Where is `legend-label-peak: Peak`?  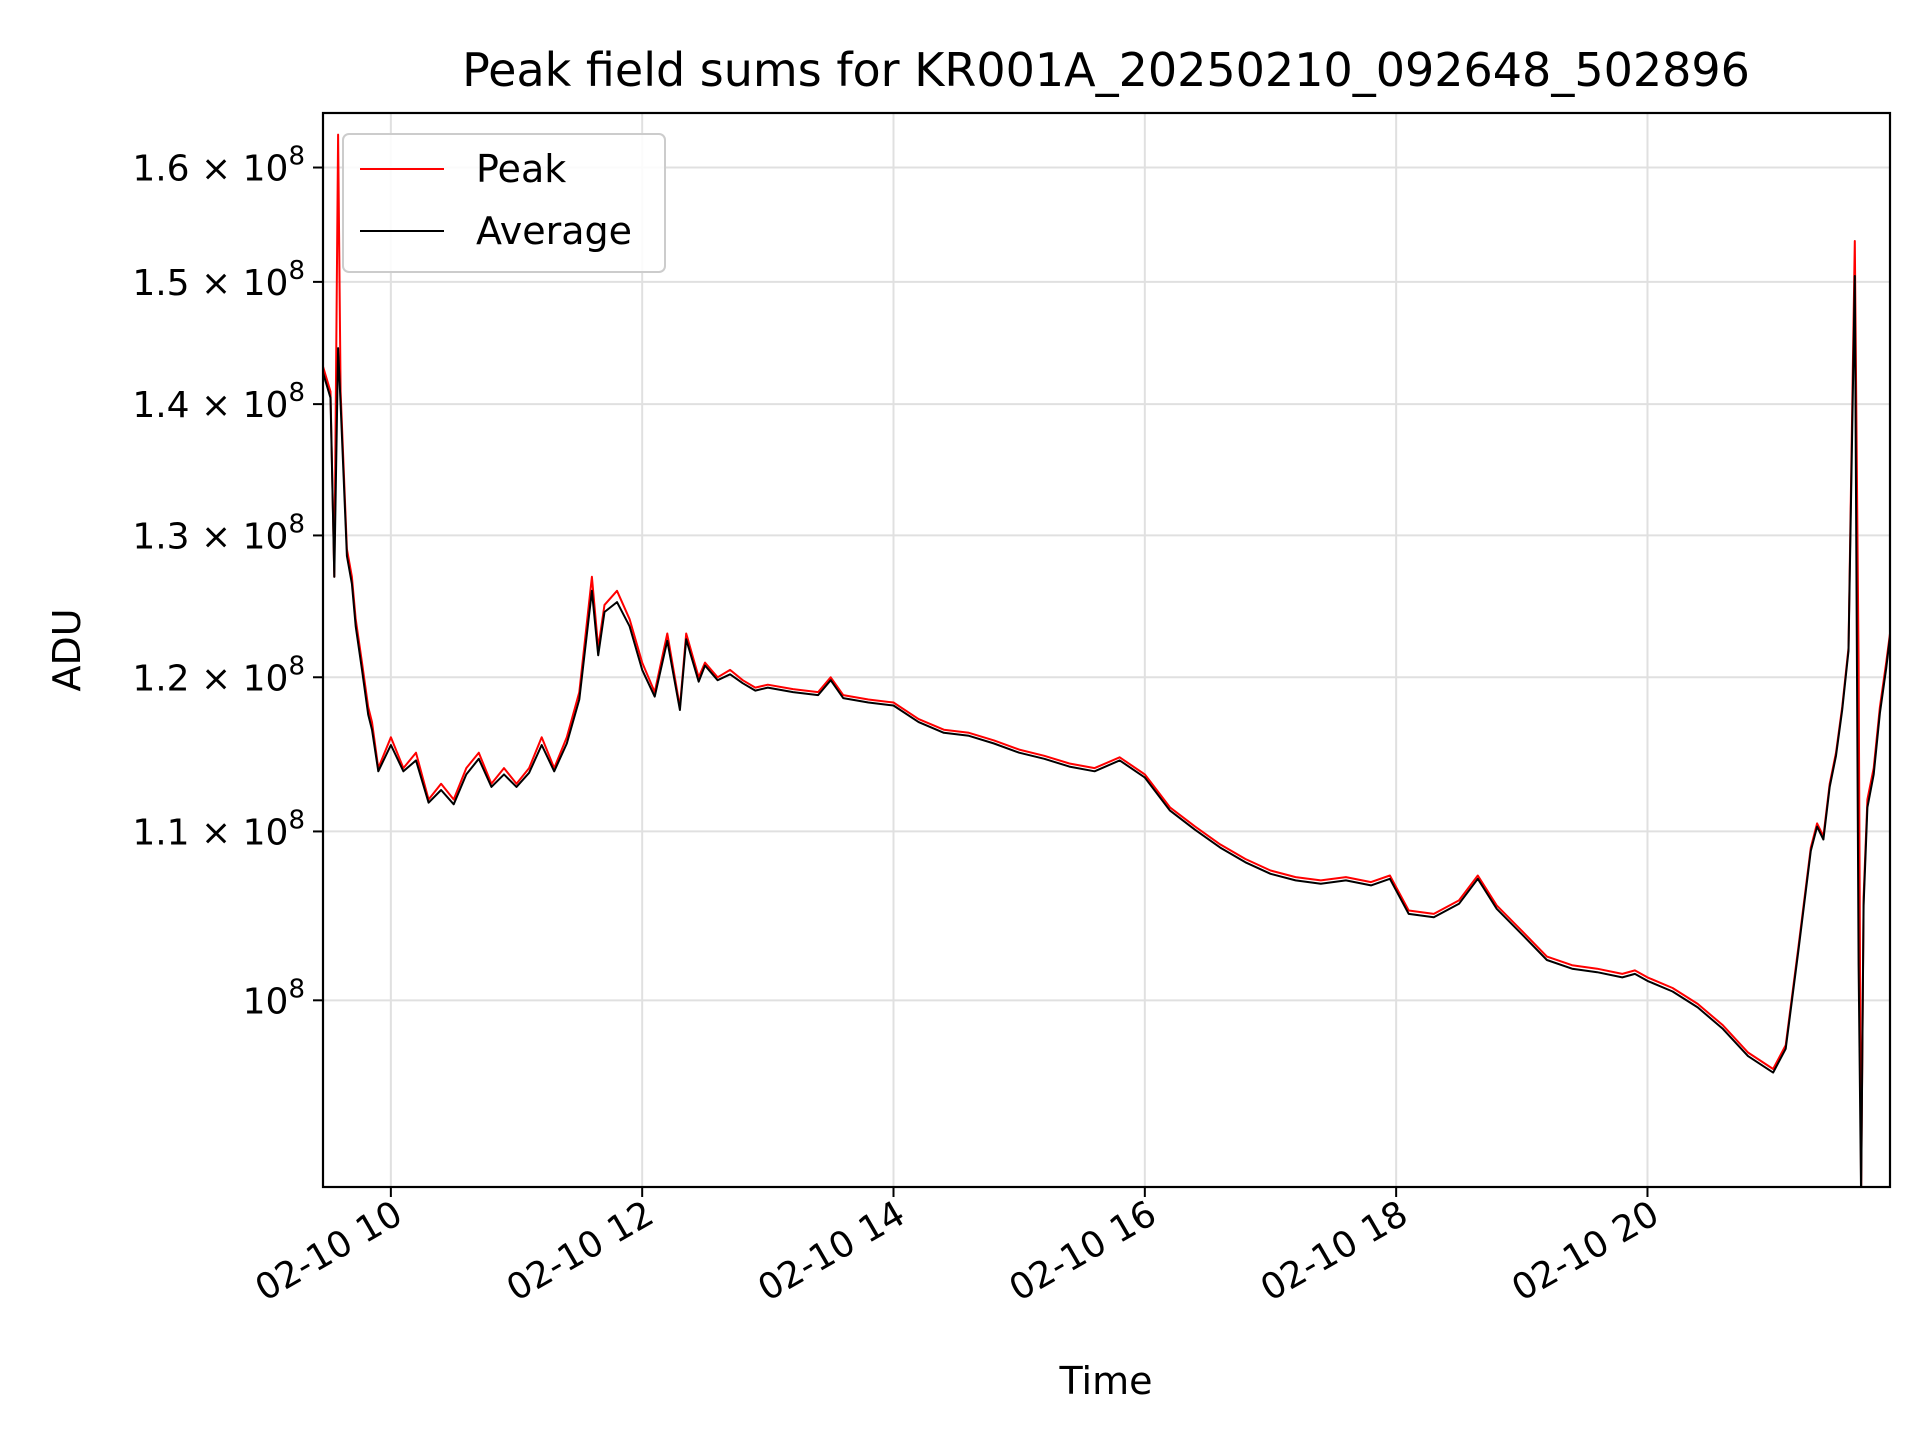 legend-label-peak: Peak is located at coordinates (521, 169).